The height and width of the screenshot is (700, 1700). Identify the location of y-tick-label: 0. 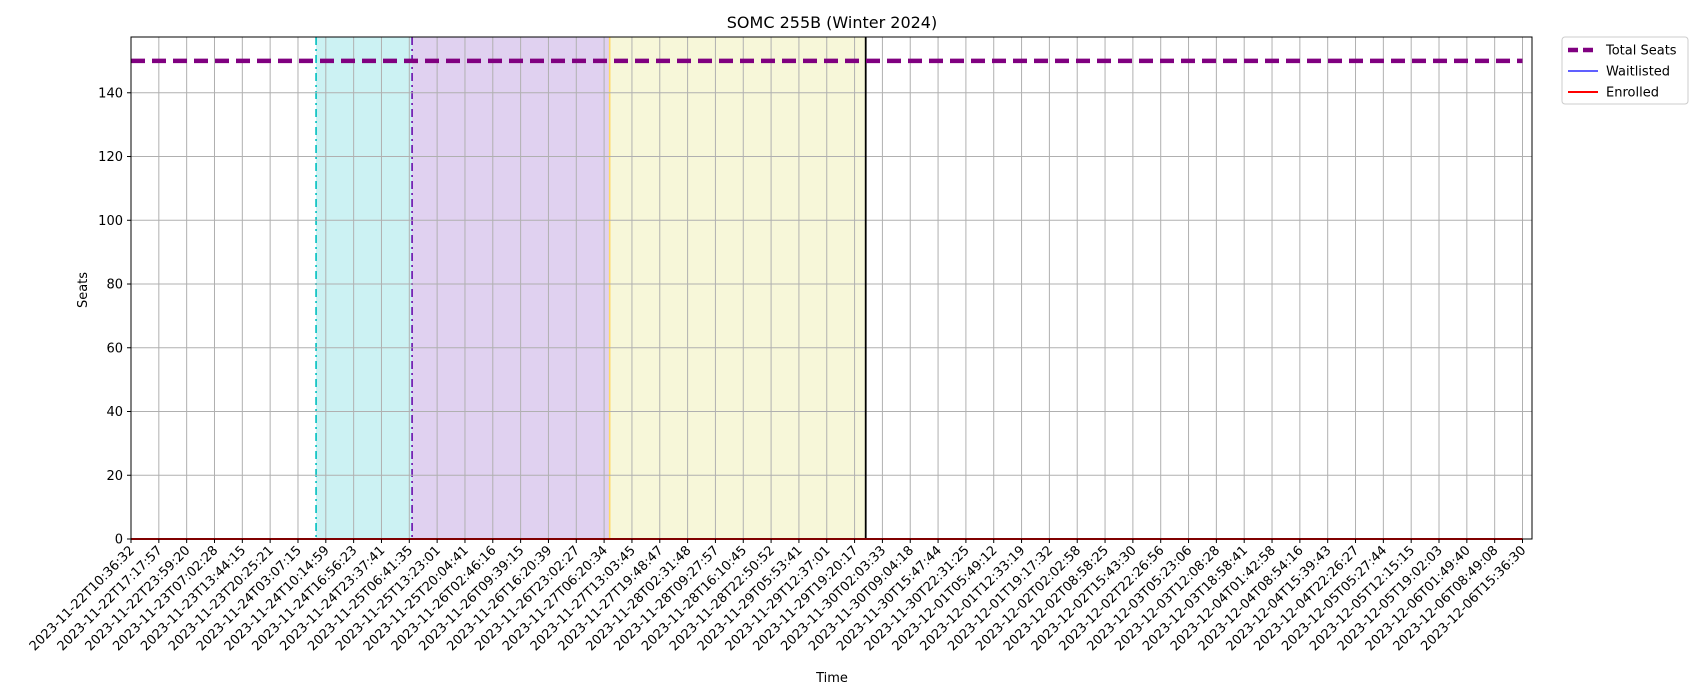
(119, 540).